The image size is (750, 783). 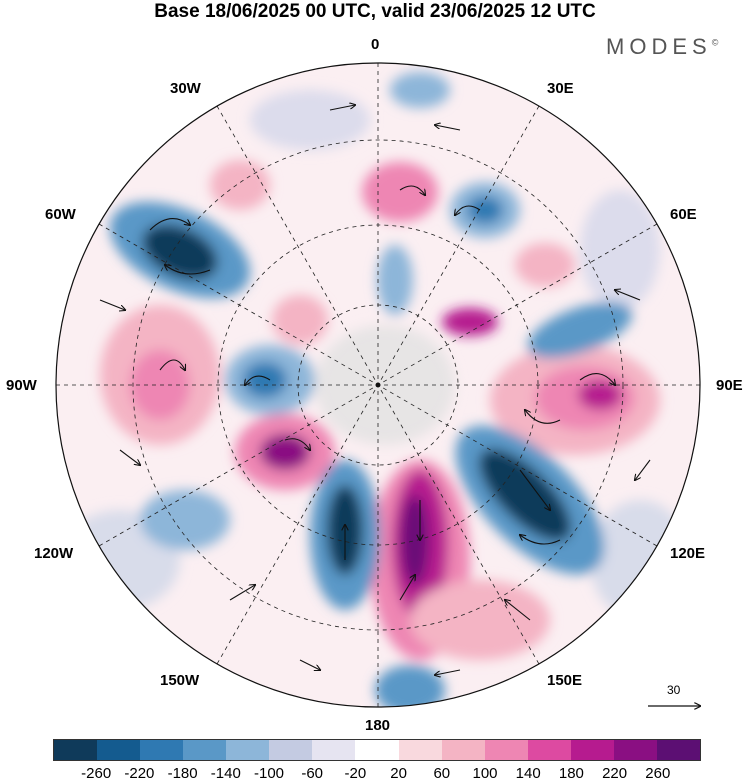 I want to click on colorbar-tick-label: -100, so click(x=269, y=773).